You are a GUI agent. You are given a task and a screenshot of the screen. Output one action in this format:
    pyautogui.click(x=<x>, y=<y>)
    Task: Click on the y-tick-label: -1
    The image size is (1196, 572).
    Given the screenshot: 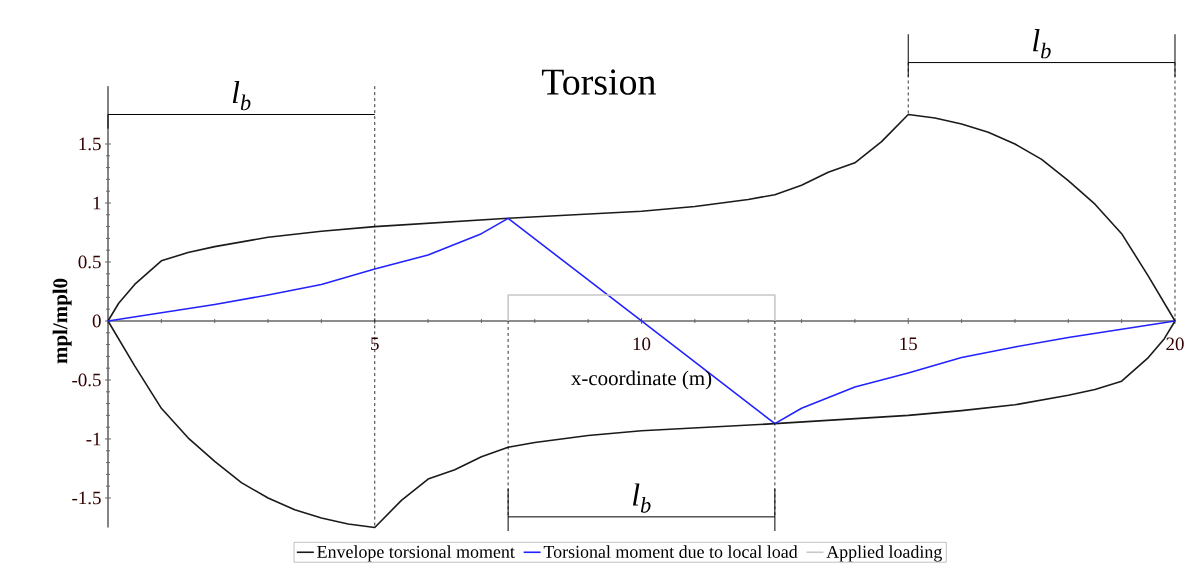 What is the action you would take?
    pyautogui.click(x=93, y=439)
    